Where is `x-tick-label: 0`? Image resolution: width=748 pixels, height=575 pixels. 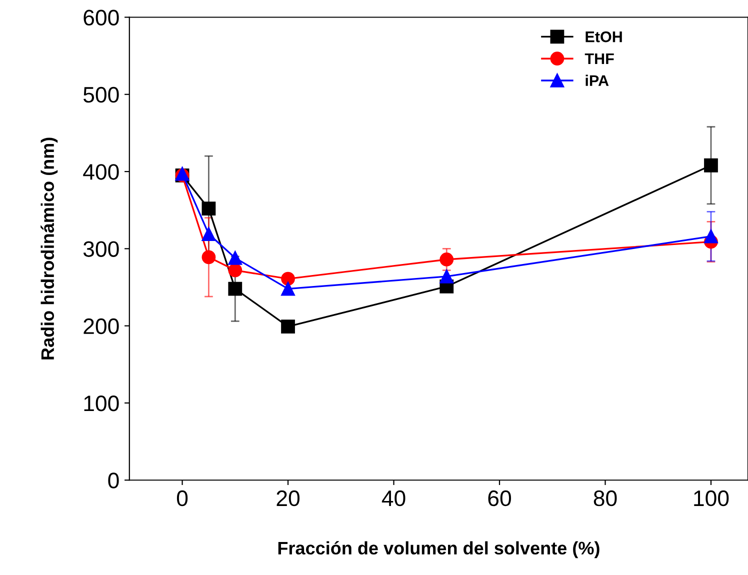
x-tick-label: 0 is located at coordinates (182, 498).